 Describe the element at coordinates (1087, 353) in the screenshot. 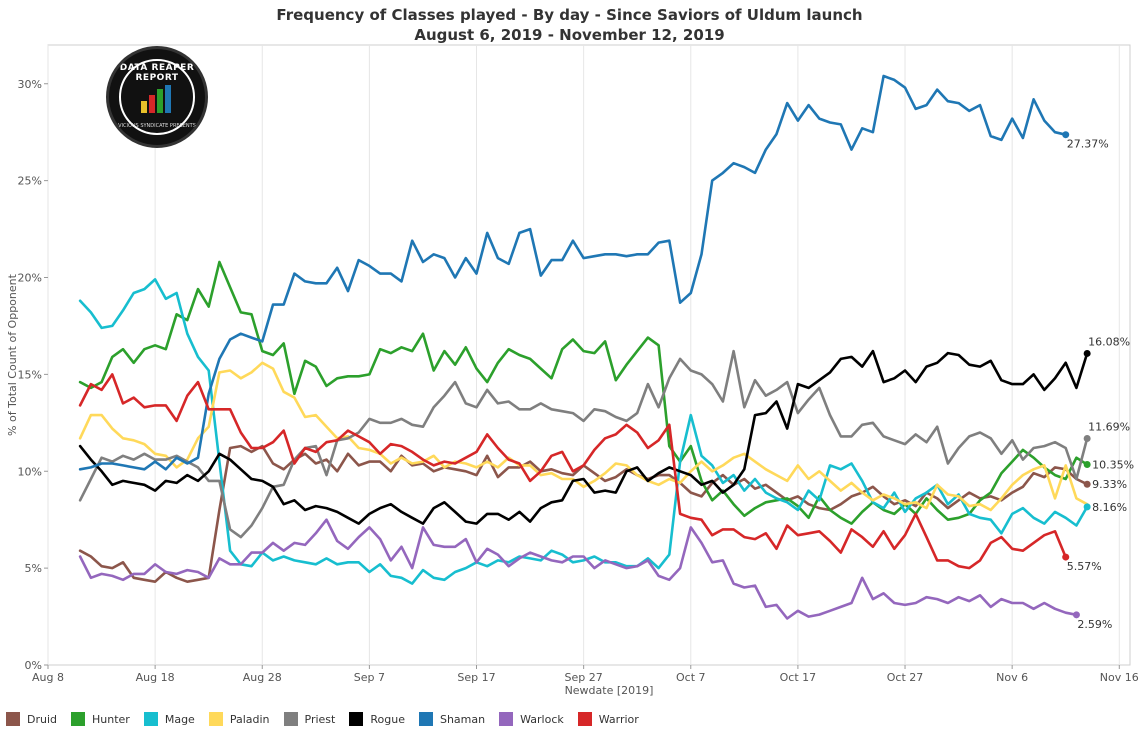

I see `end-point-rogue` at that location.